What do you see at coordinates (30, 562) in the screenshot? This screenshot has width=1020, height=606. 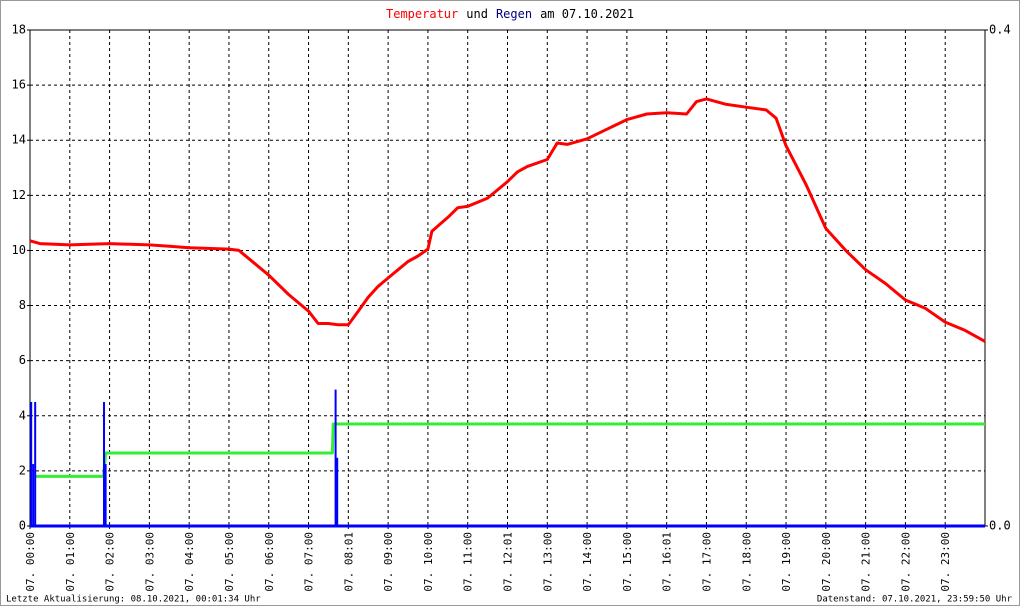 I see `x-tick-label: 07. 00:00` at bounding box center [30, 562].